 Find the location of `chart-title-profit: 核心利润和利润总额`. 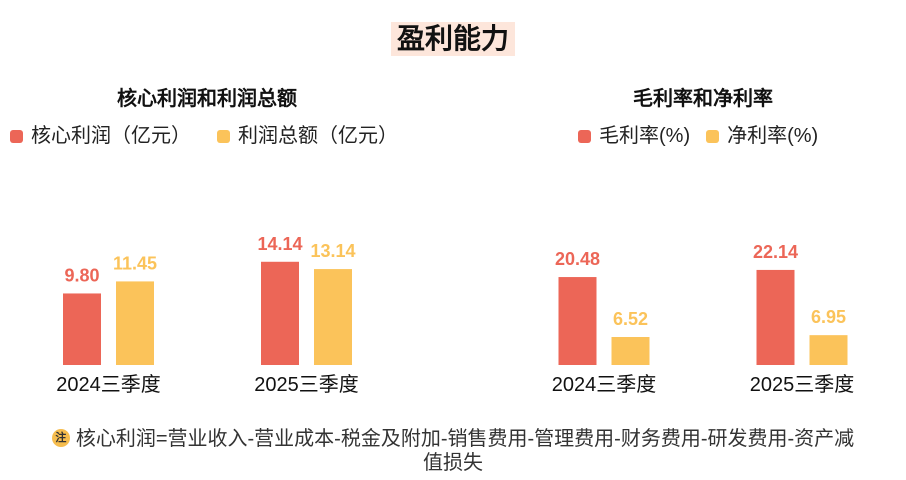

chart-title-profit: 核心利润和利润总额 is located at coordinates (207, 99).